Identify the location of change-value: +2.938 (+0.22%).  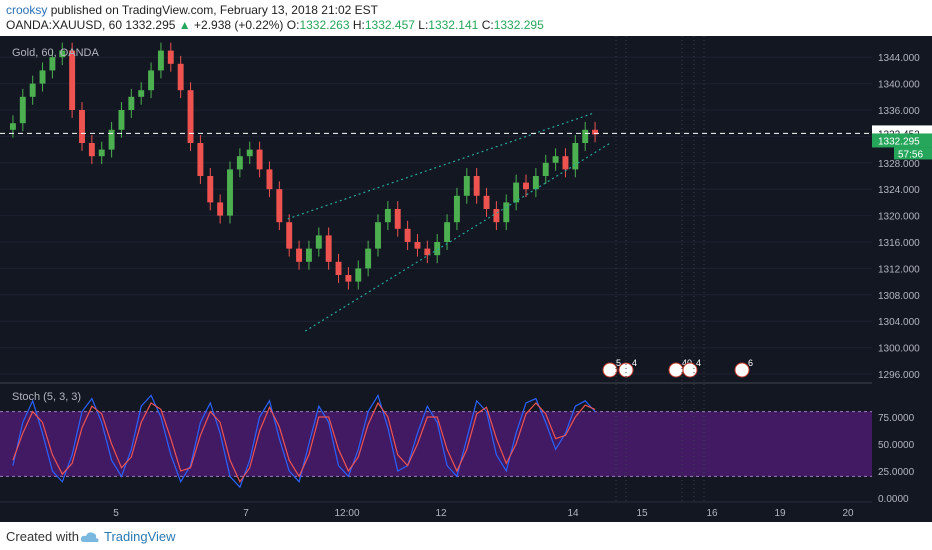
(238, 25).